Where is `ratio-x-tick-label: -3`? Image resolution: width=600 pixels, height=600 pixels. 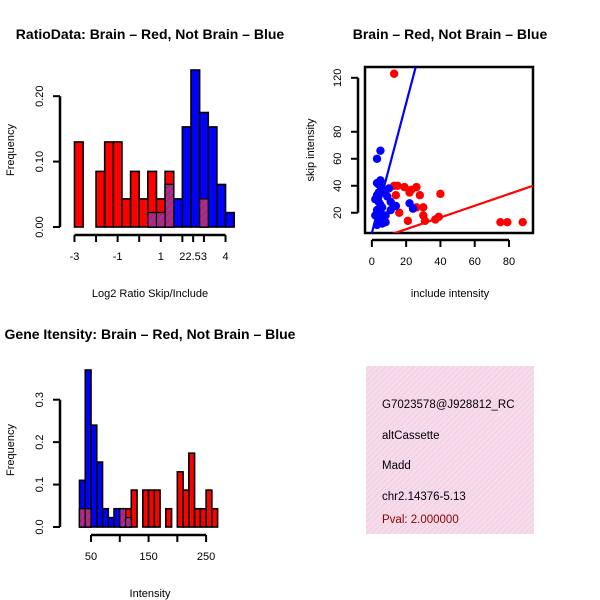 ratio-x-tick-label: -3 is located at coordinates (75, 257).